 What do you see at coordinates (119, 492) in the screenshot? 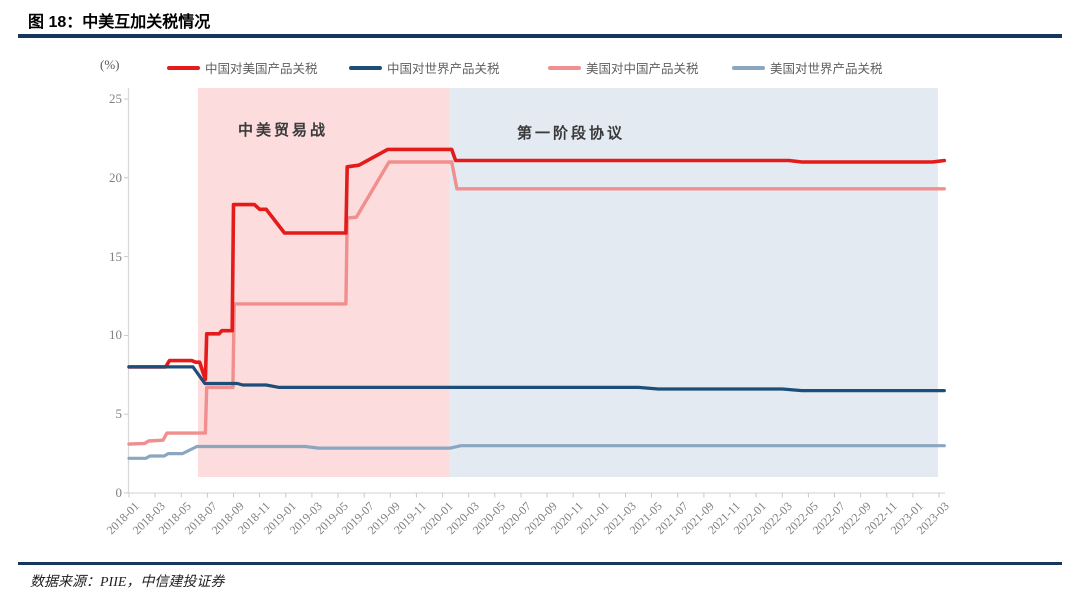
I see `y-axis-tick-label: 0` at bounding box center [119, 492].